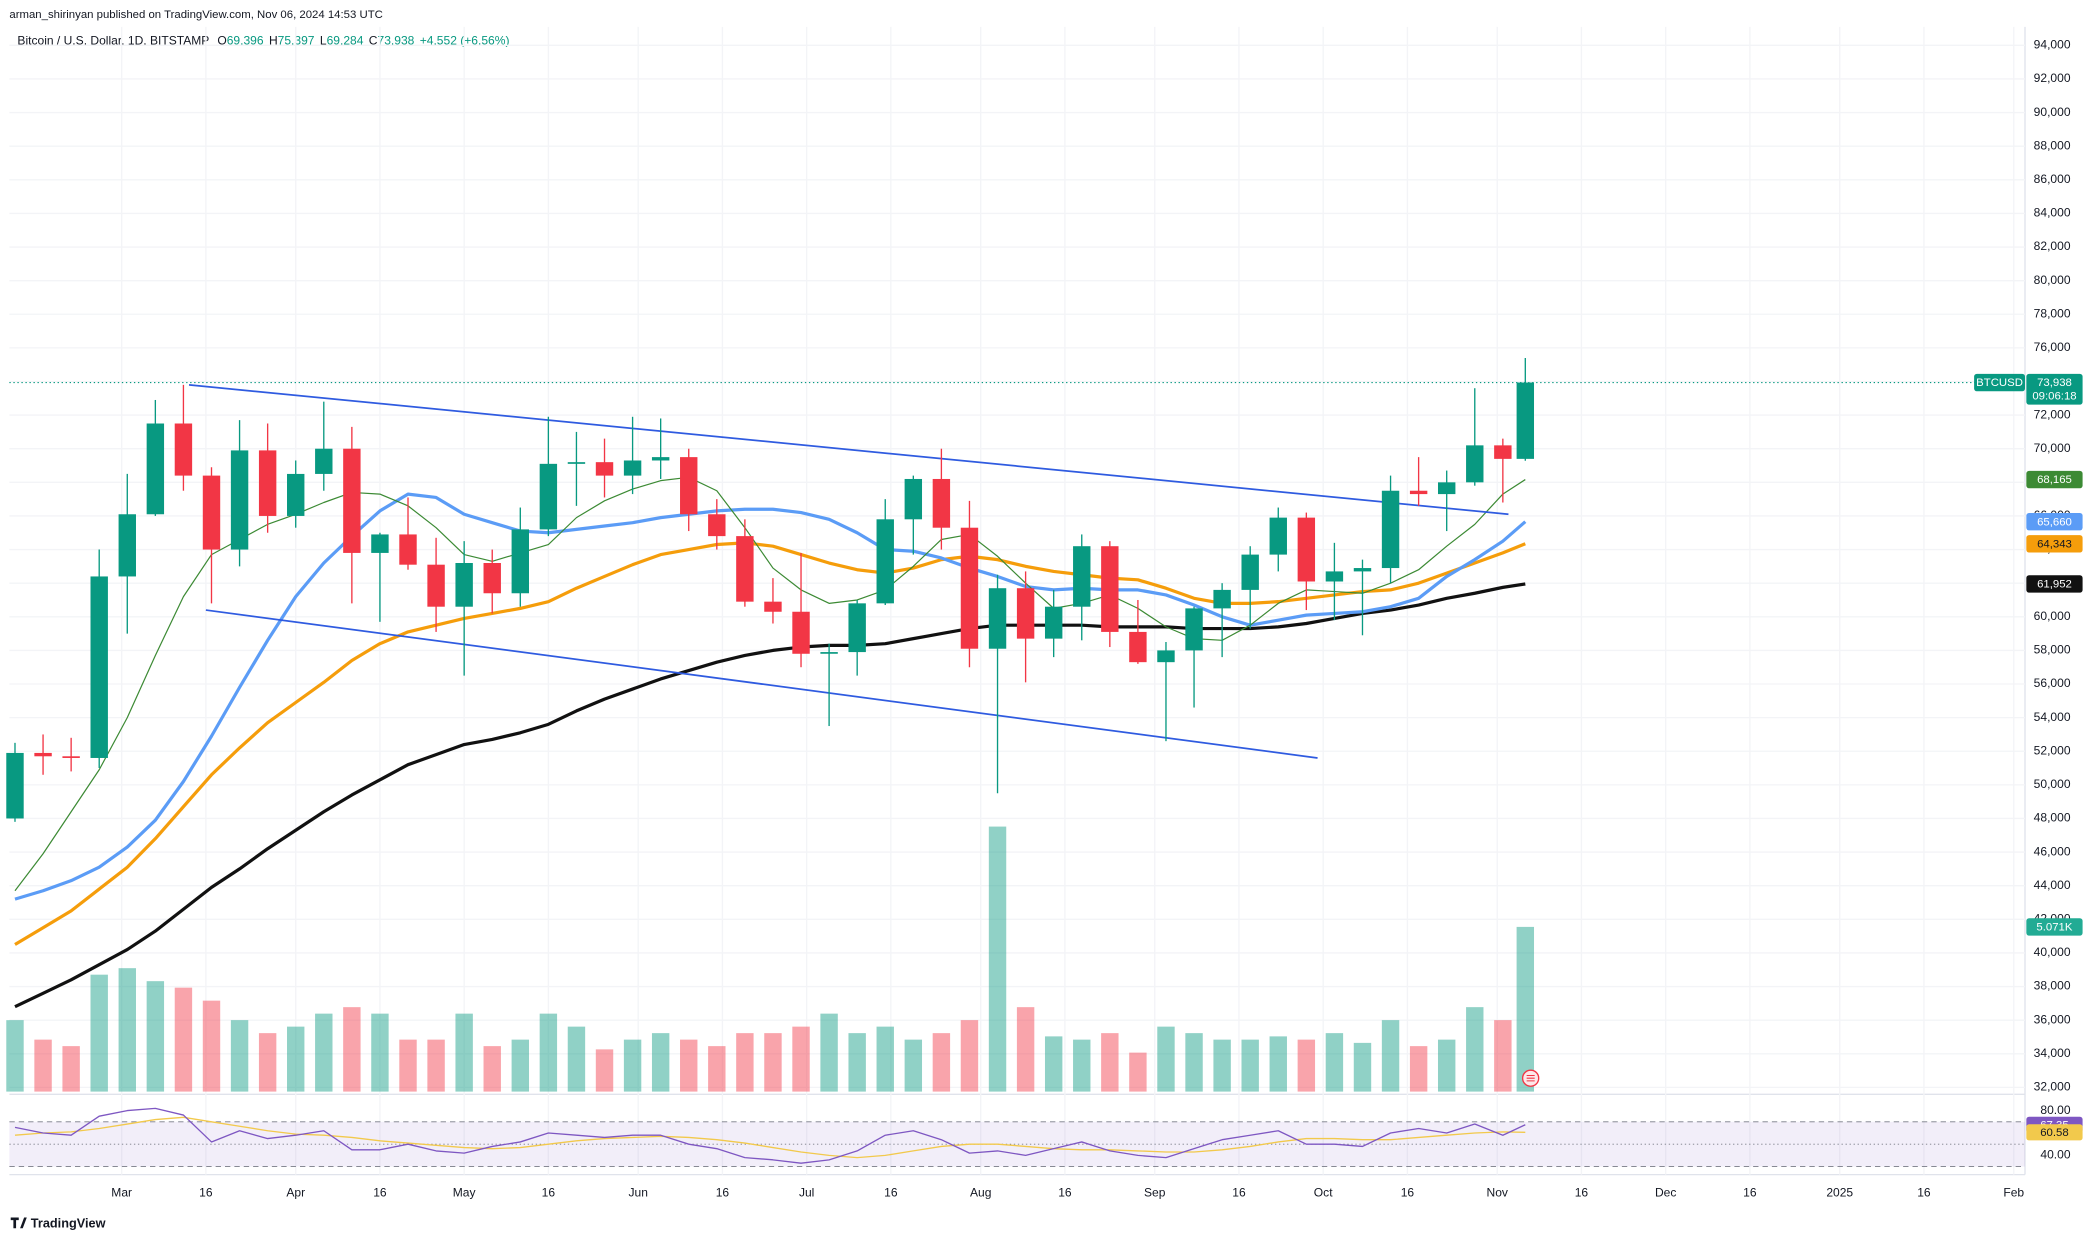  What do you see at coordinates (2052, 683) in the screenshot?
I see `y-tick-label: 56,000` at bounding box center [2052, 683].